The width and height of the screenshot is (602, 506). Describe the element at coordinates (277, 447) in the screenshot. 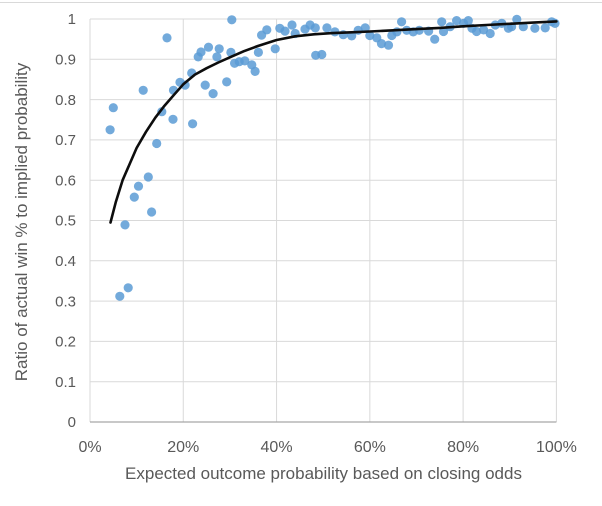

I see `x-tick-label: 40%` at that location.